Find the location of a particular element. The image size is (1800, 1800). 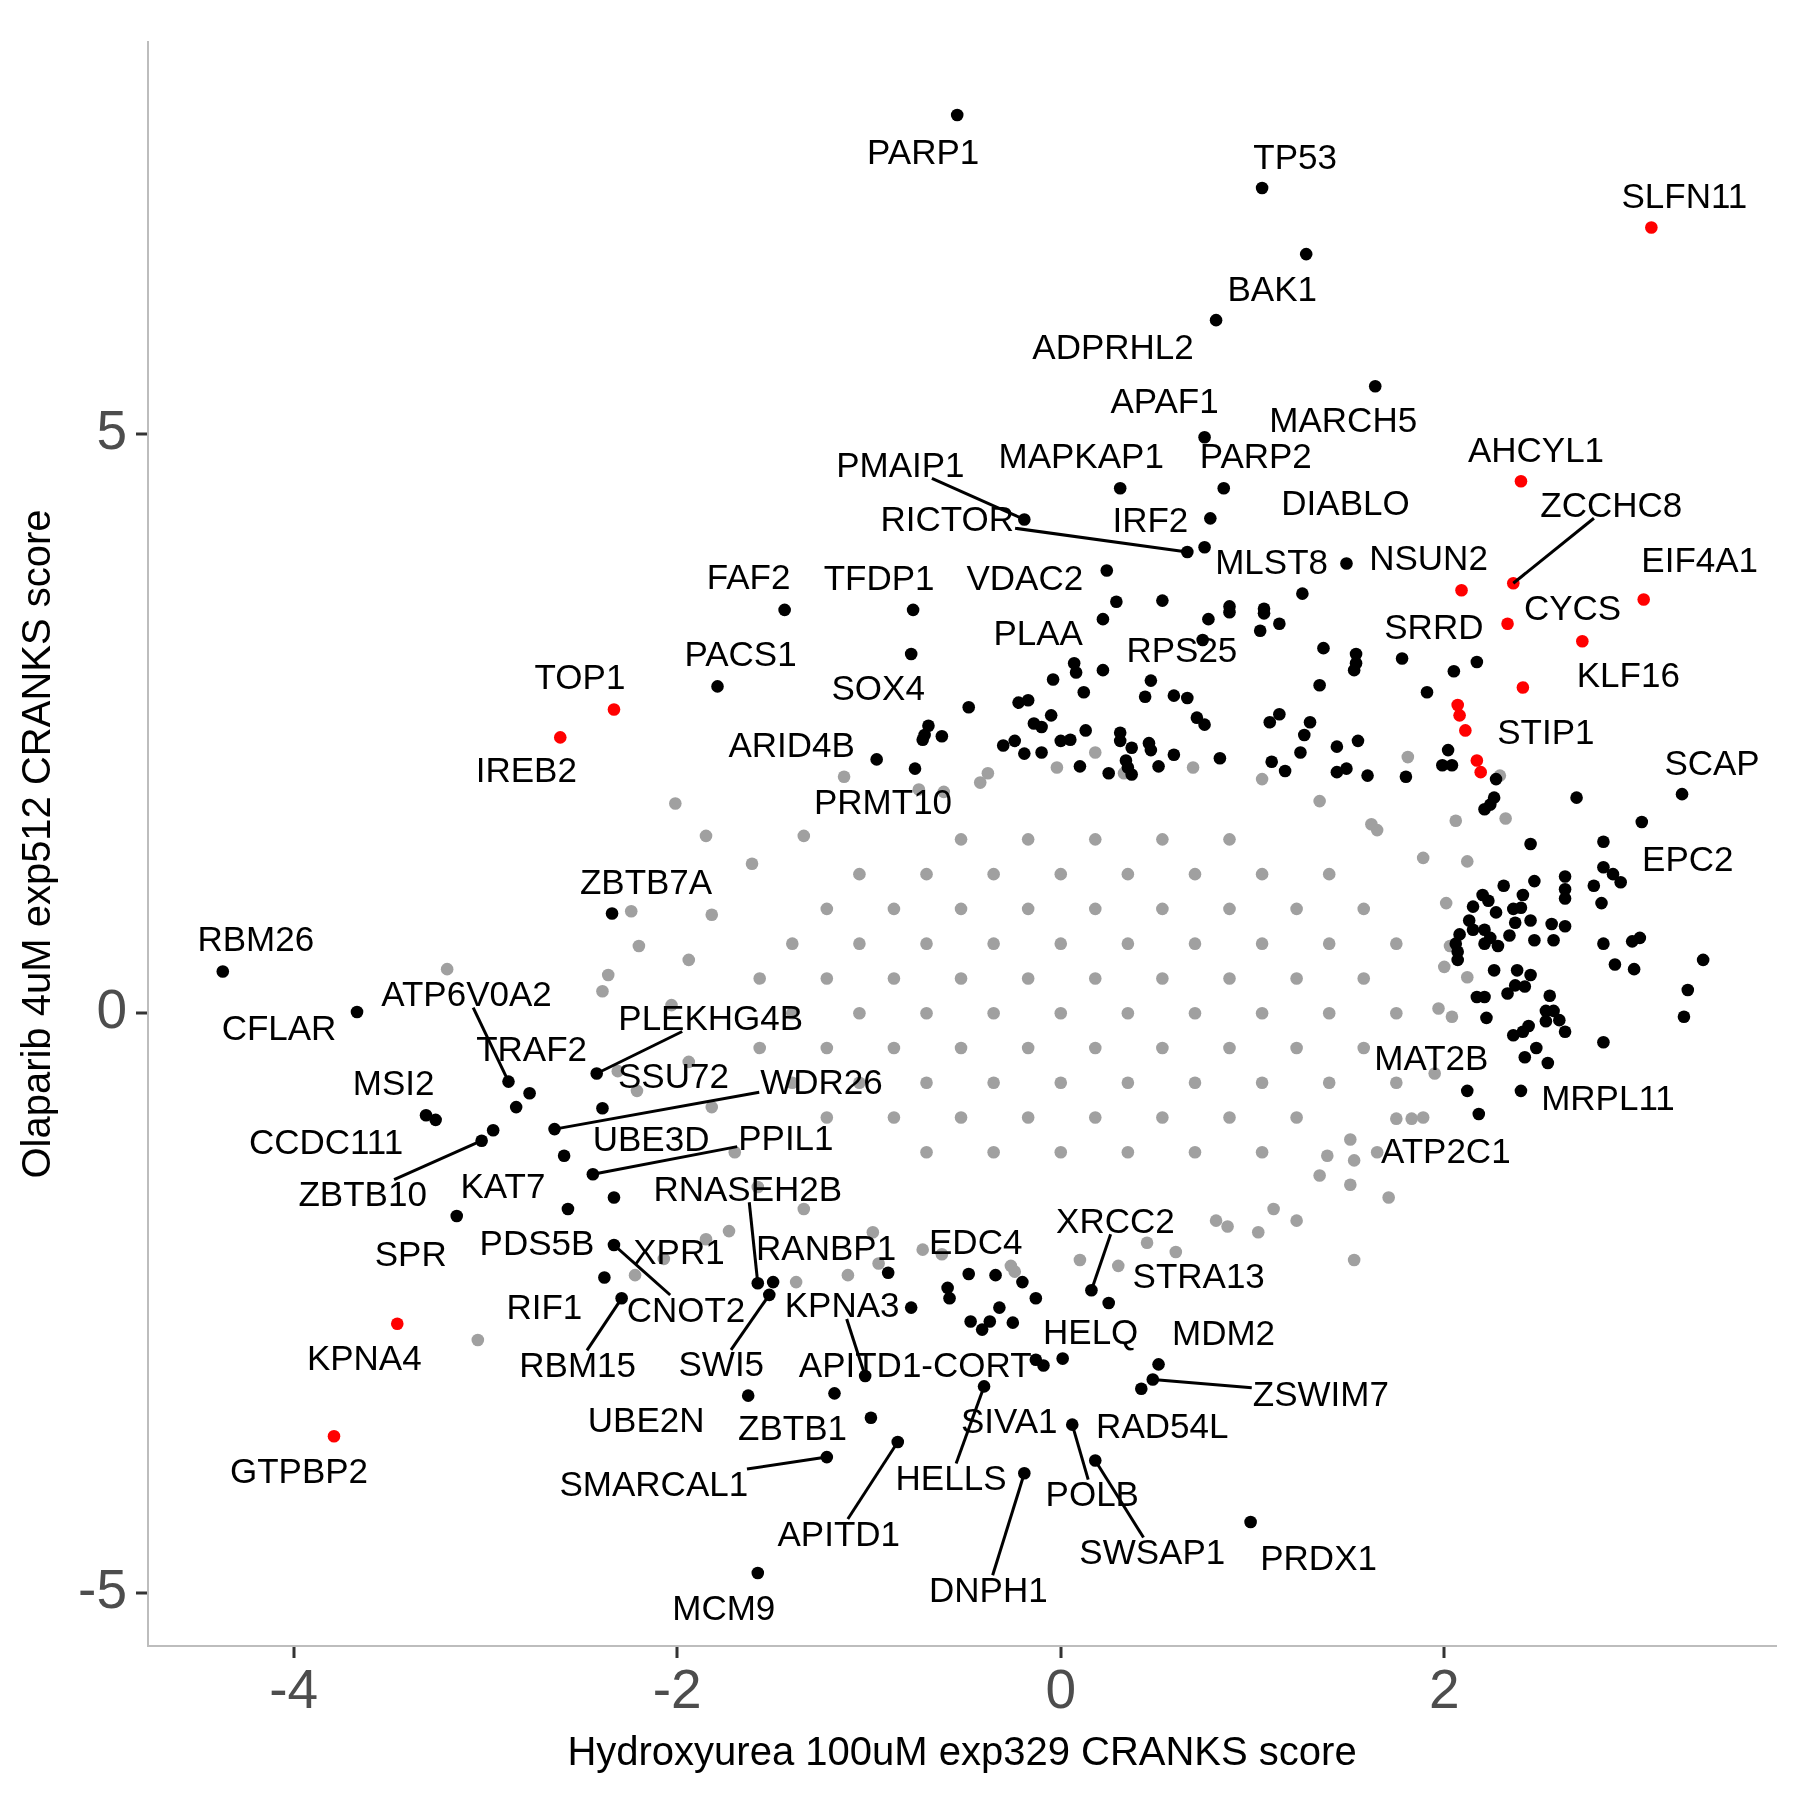

annotation: EDC4 is located at coordinates (976, 1242).